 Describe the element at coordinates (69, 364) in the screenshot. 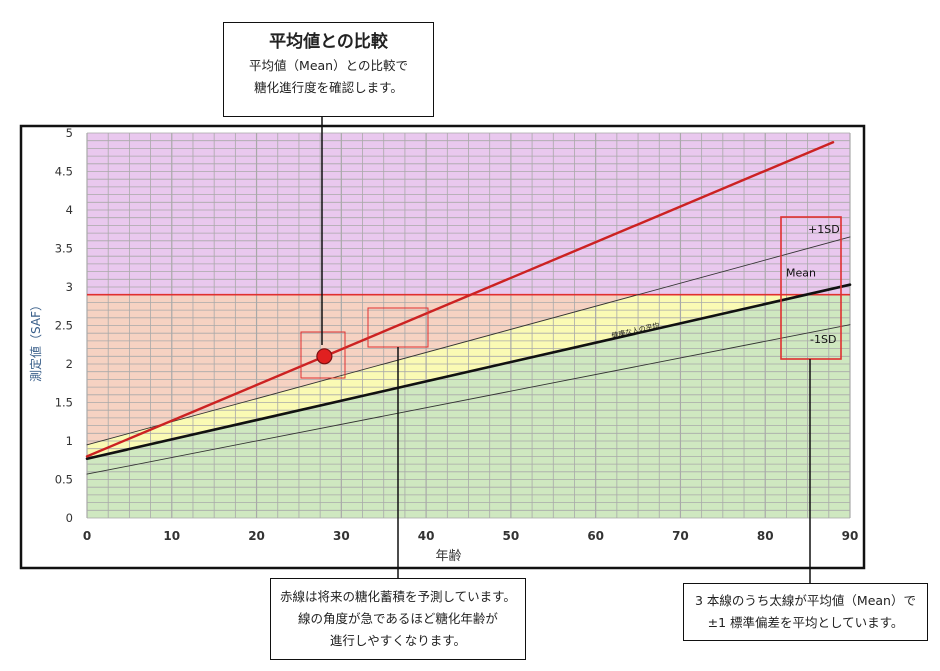

I see `y-tick-label: 2` at that location.